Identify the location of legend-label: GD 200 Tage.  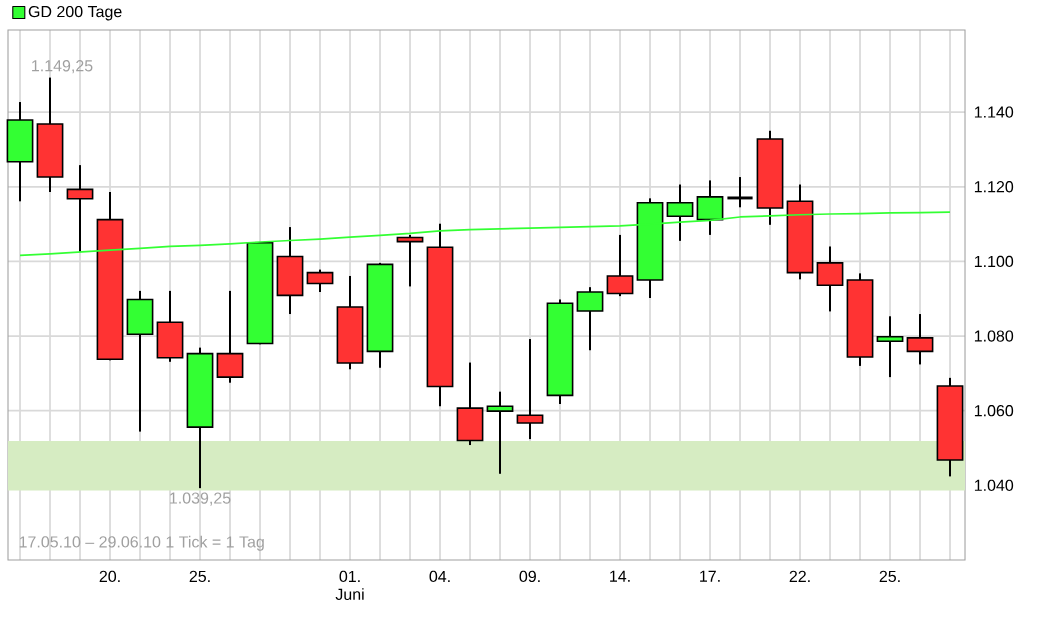
(75, 13).